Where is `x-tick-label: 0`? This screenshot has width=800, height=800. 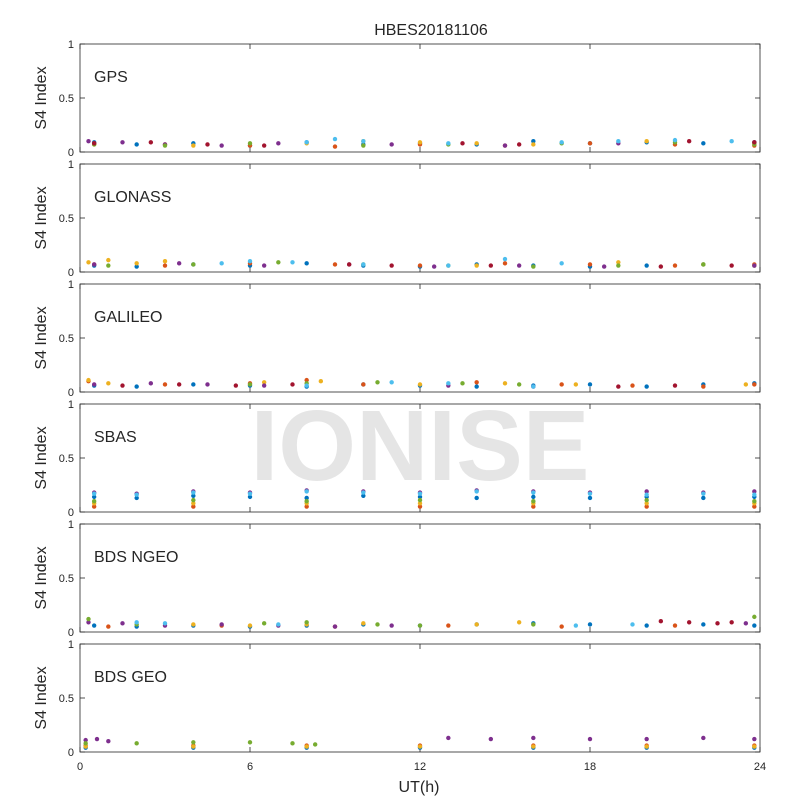 x-tick-label: 0 is located at coordinates (80, 767).